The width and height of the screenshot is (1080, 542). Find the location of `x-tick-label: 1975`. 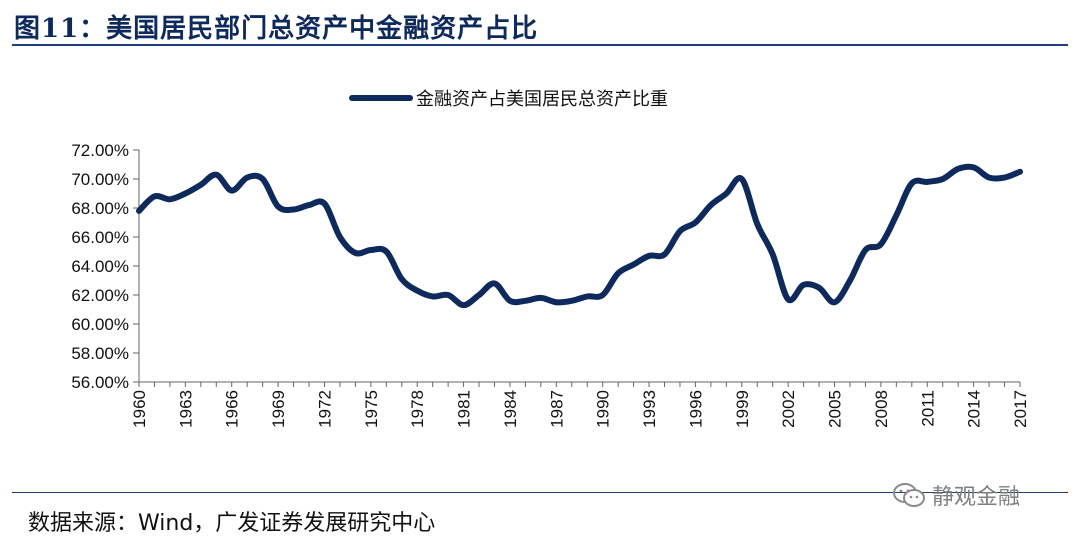

x-tick-label: 1975 is located at coordinates (371, 409).